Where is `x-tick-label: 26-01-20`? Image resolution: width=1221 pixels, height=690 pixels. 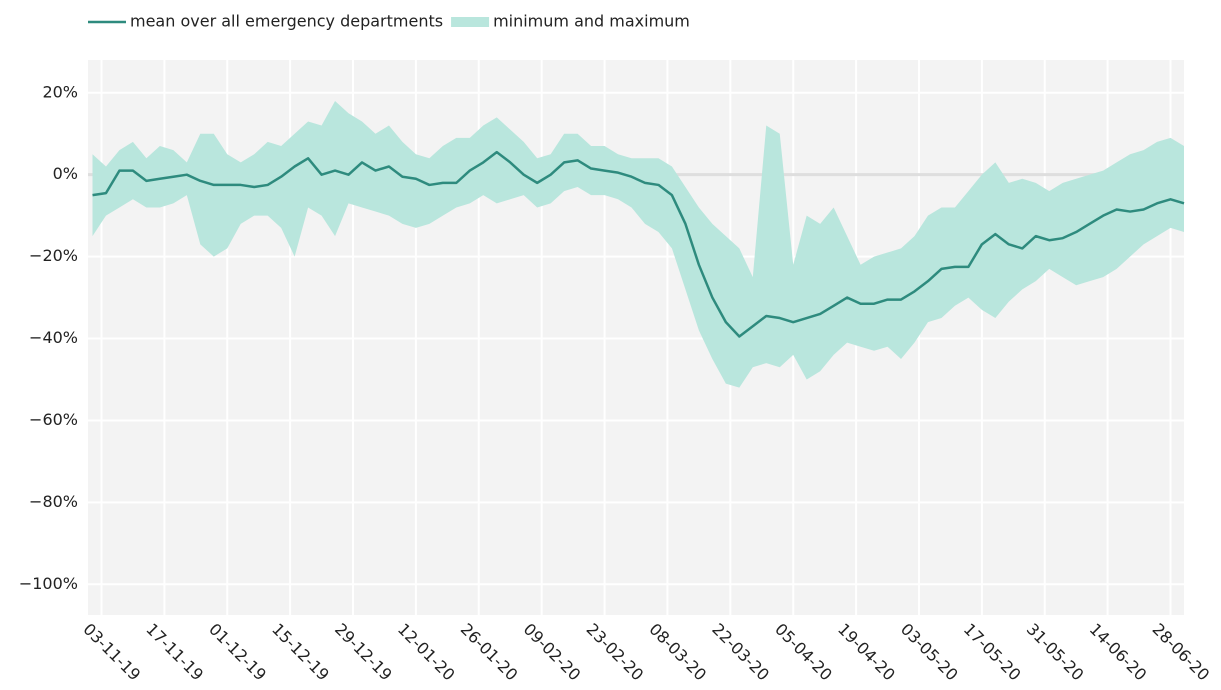 x-tick-label: 26-01-20 is located at coordinates (489, 652).